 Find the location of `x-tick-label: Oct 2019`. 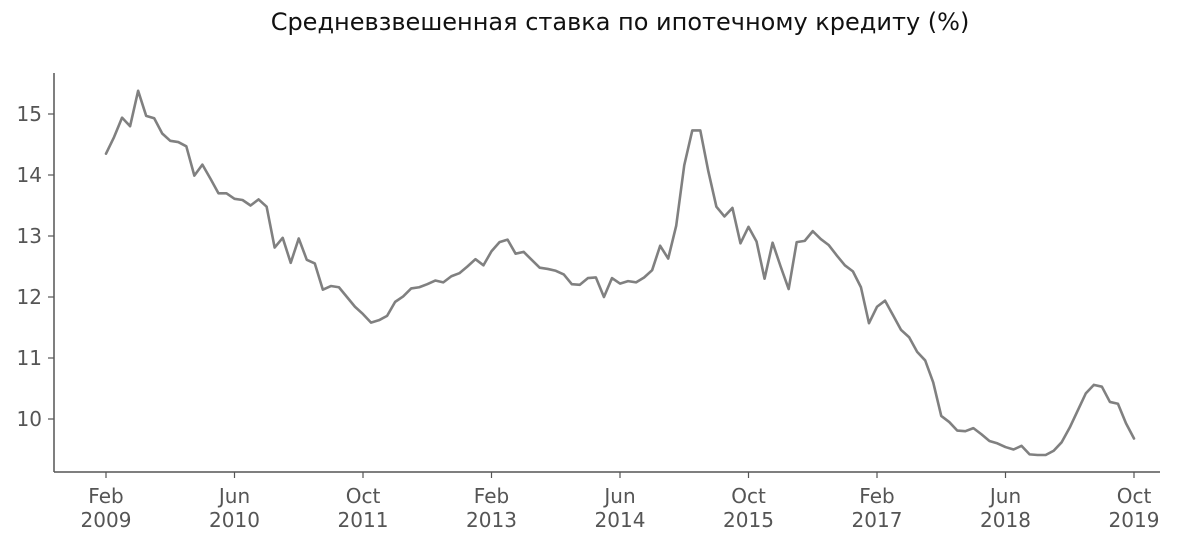

x-tick-label: Oct 2019 is located at coordinates (1134, 508).